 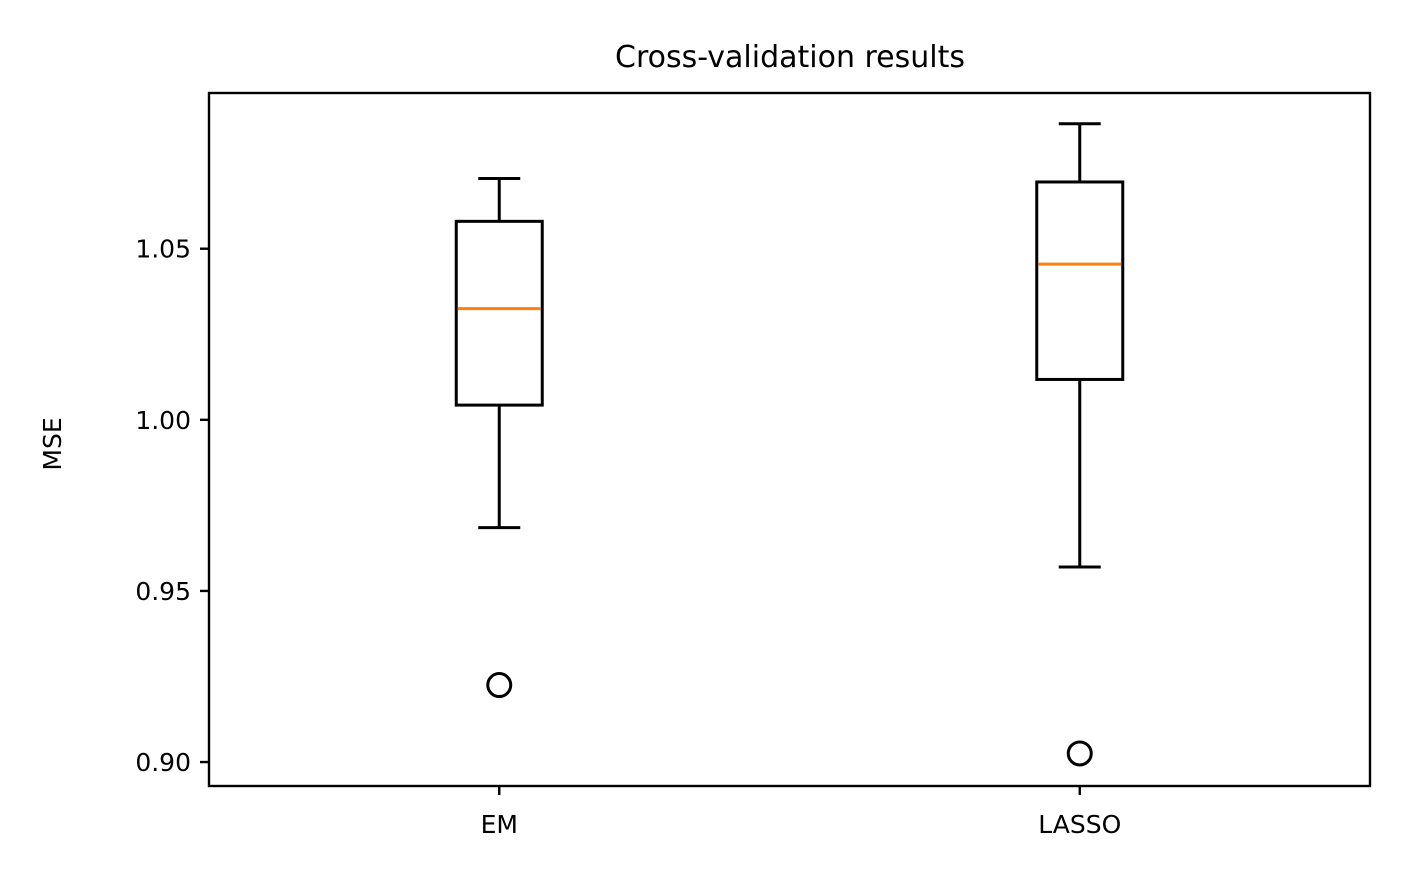 What do you see at coordinates (499, 313) in the screenshot?
I see `box-em-iqr` at bounding box center [499, 313].